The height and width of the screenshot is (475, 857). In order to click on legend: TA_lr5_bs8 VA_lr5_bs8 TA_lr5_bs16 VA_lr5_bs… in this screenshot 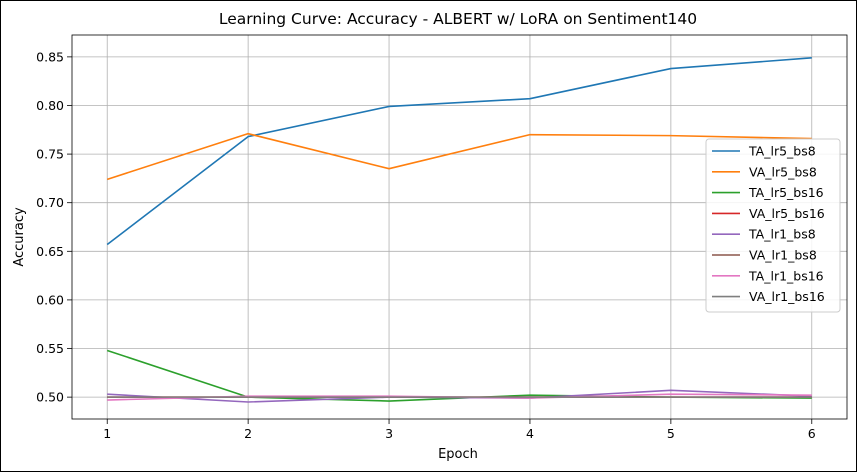, I will do `click(773, 225)`.